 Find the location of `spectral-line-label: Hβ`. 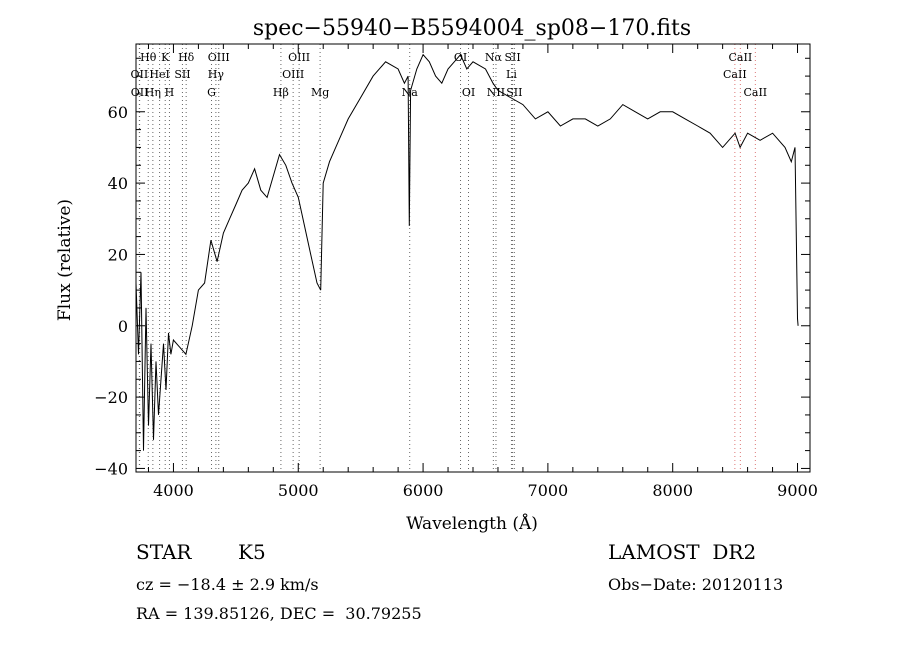

spectral-line-label: Hβ is located at coordinates (281, 92).